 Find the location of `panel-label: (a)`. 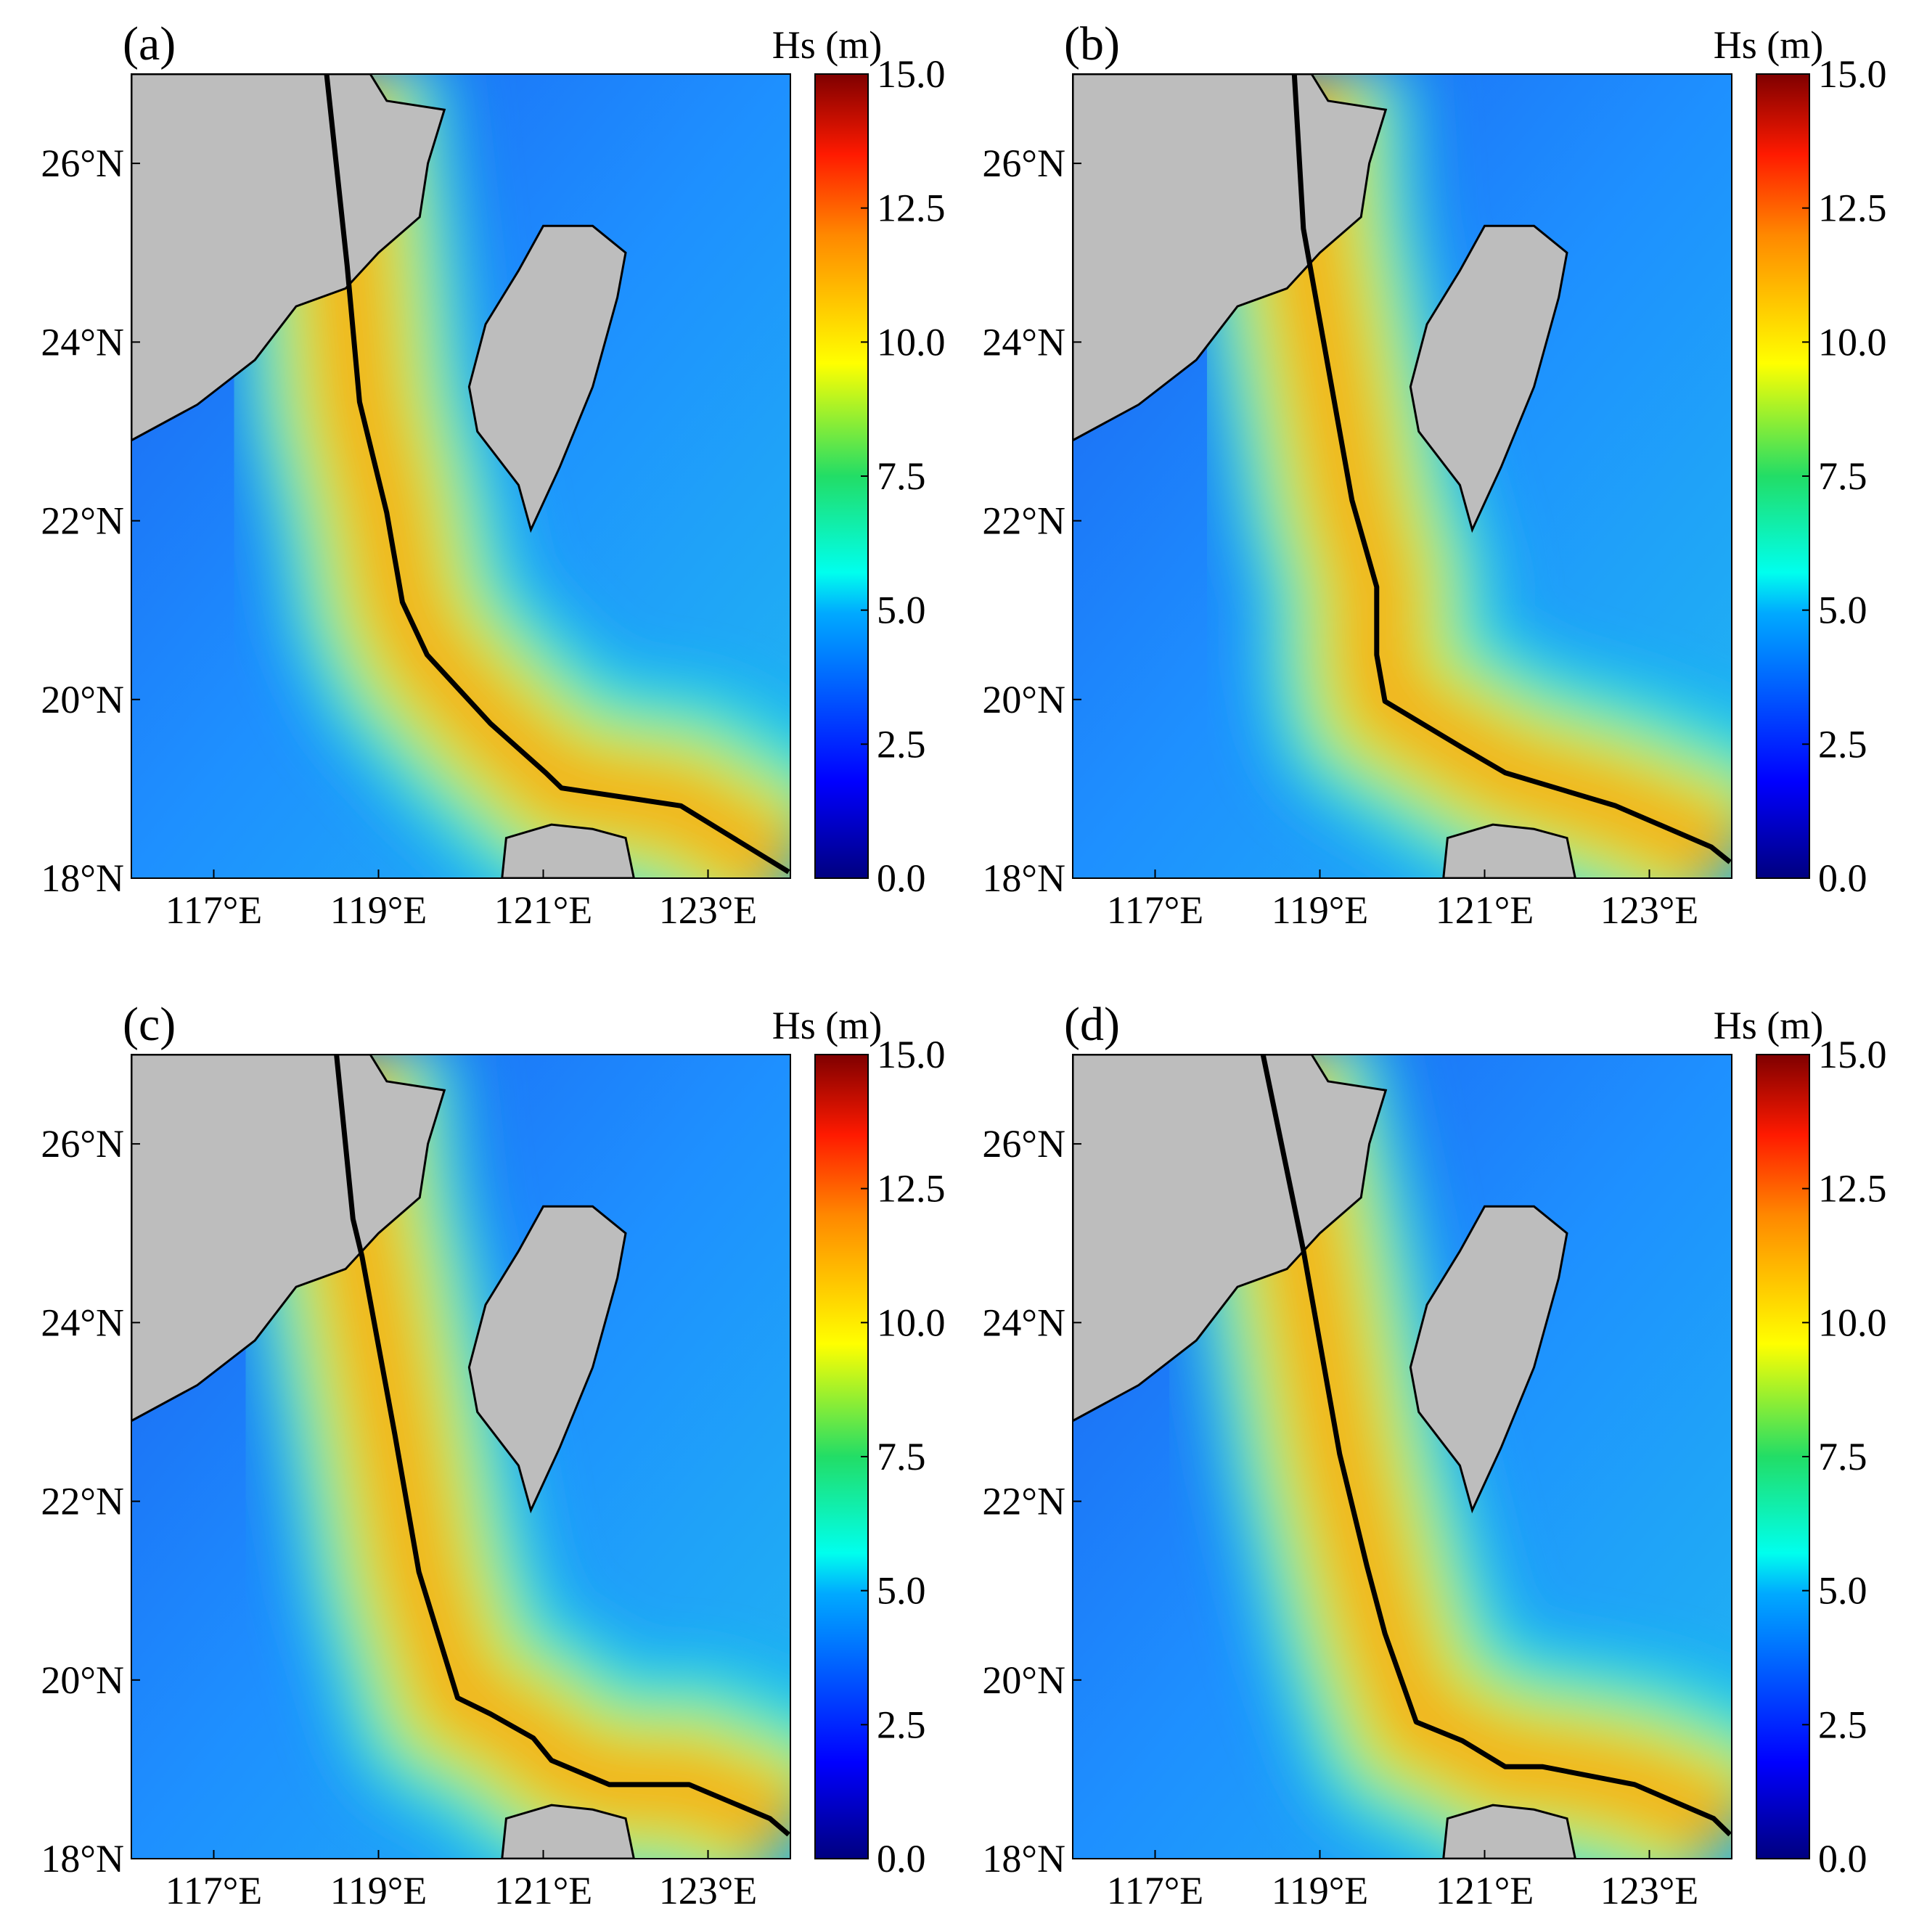

panel-label: (a) is located at coordinates (149, 43).